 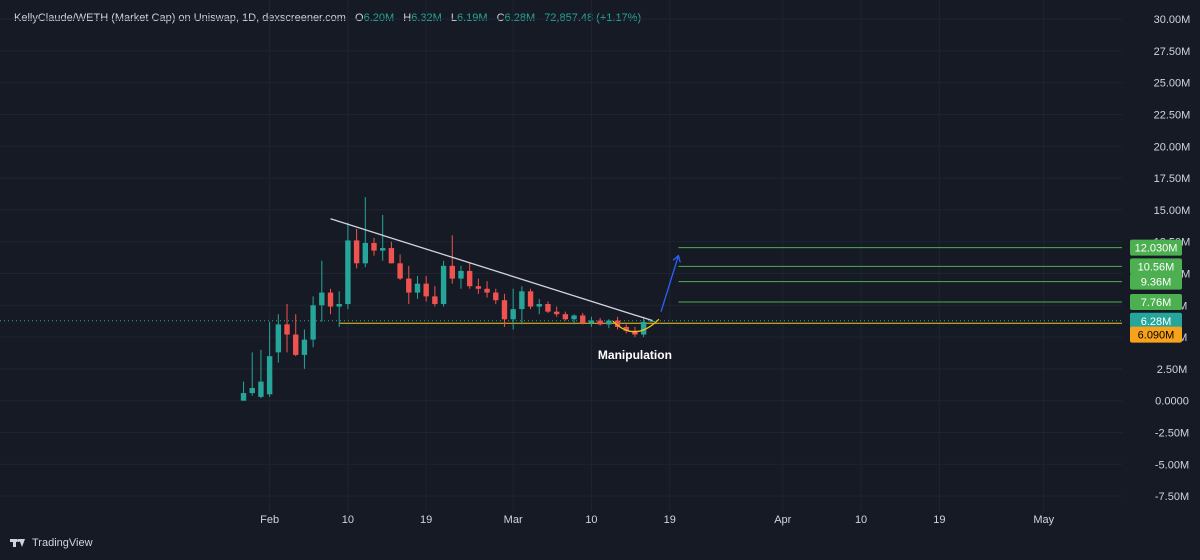 I want to click on tradingview-logo-icon, so click(x=18, y=543).